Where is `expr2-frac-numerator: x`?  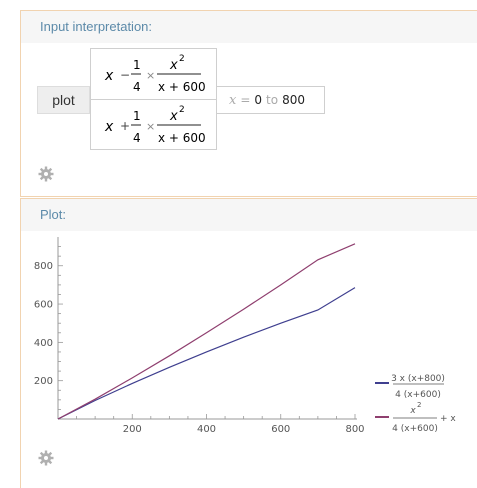
expr2-frac-numerator: x is located at coordinates (173, 116).